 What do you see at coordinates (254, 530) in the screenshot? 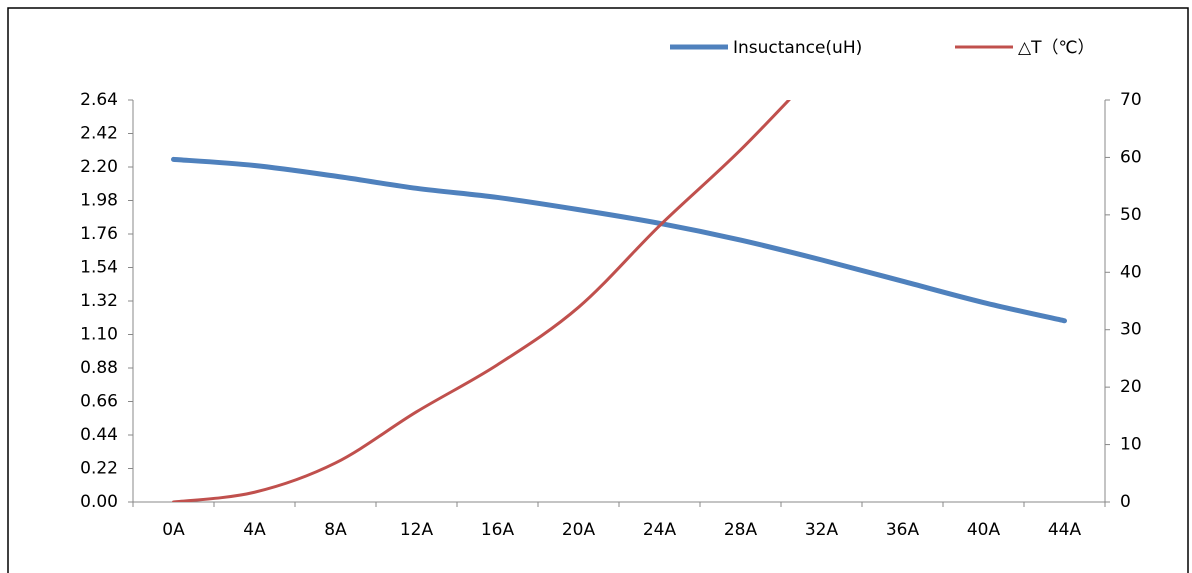
I see `x-tick-label: 4A` at bounding box center [254, 530].